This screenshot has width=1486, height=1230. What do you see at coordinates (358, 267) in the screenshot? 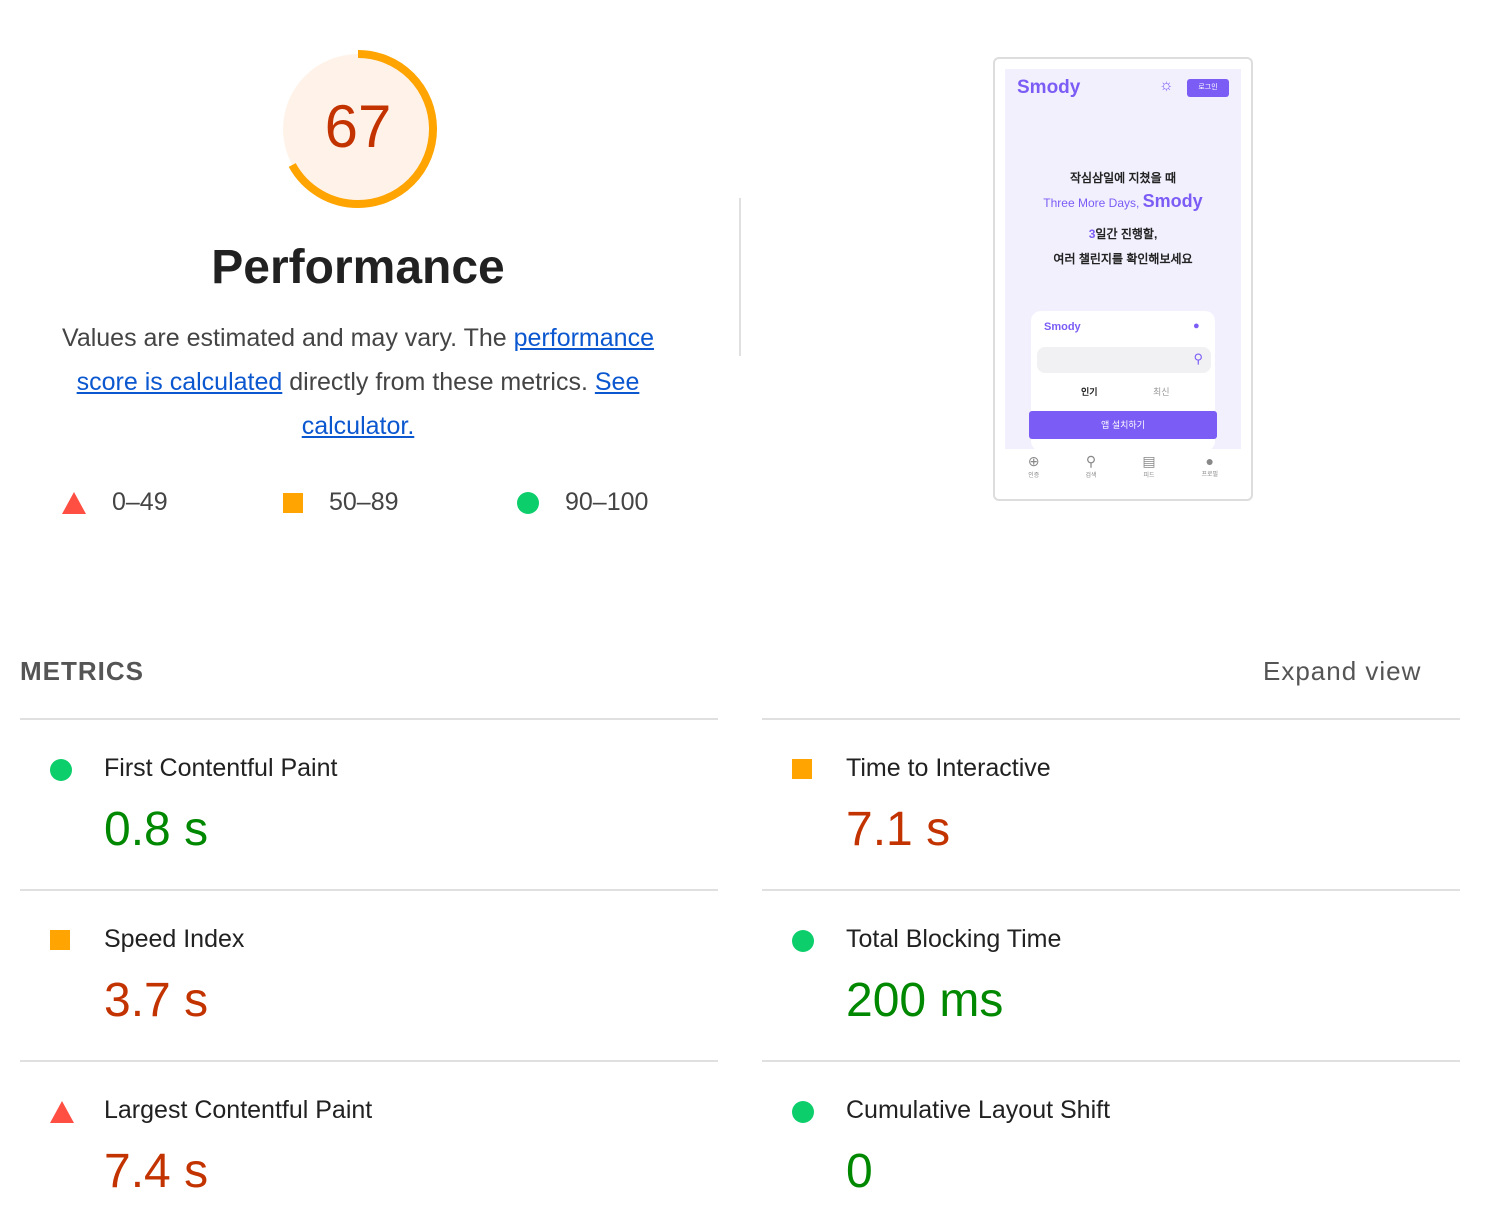
I see `category-title: Performance` at bounding box center [358, 267].